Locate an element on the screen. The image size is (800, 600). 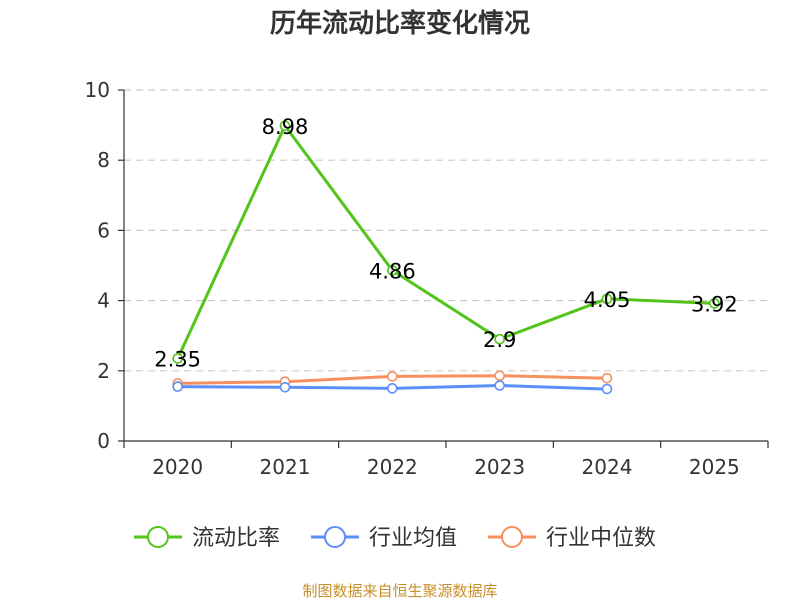
x-tick-label: 2024 is located at coordinates (607, 467).